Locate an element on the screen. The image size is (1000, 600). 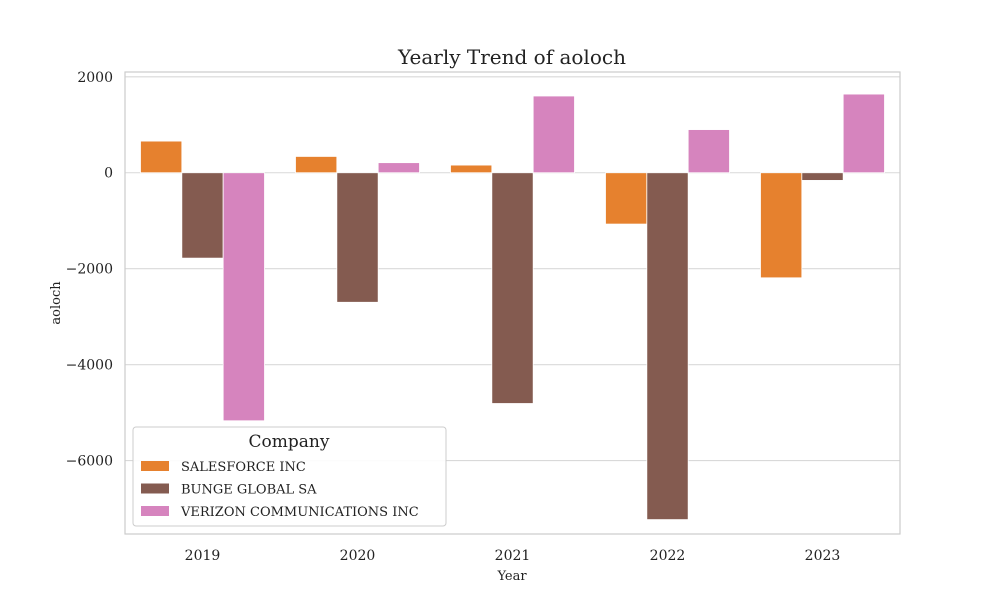
y-axis-label: aoloch is located at coordinates (56, 303).